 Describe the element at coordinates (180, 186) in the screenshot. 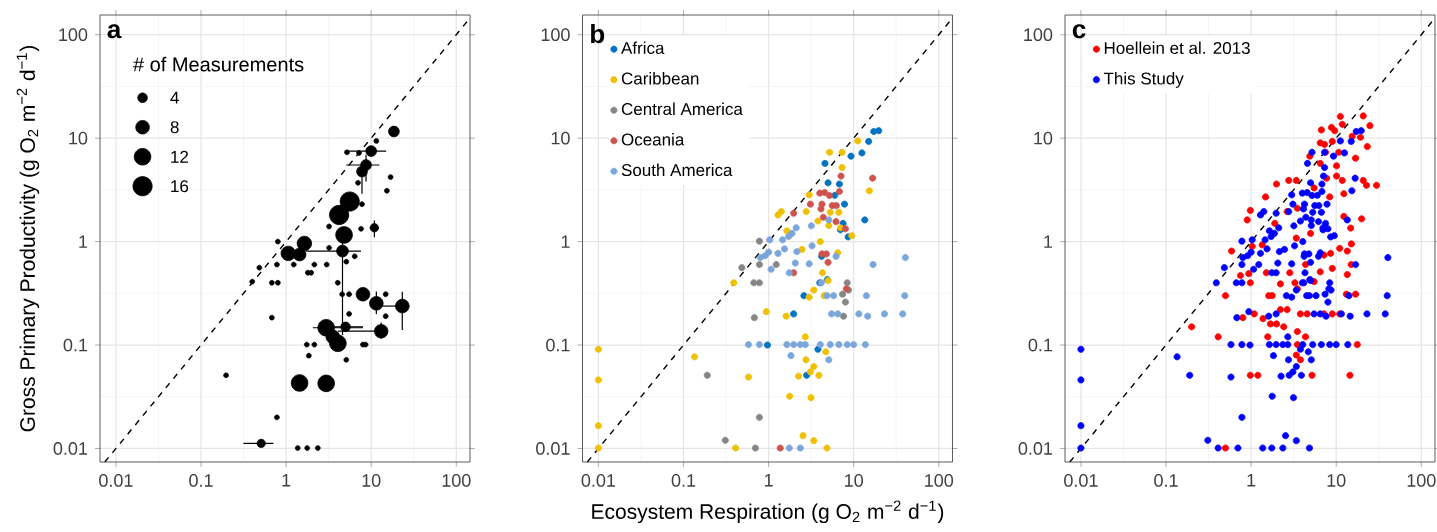

I see `legend-label: 16` at that location.